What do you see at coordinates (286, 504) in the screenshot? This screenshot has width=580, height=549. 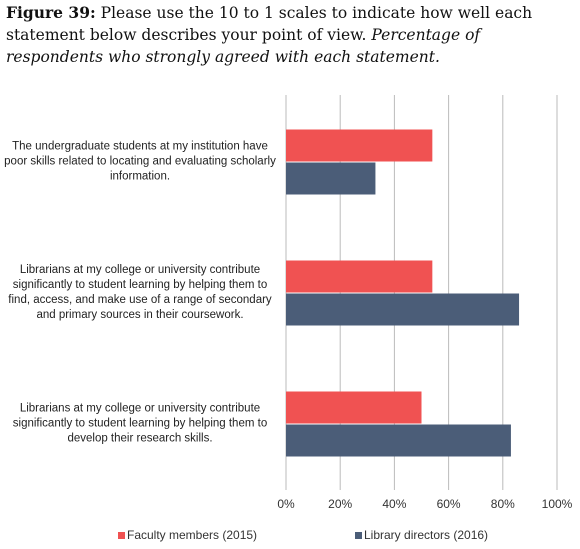 I see `x-tick-label: 0%` at bounding box center [286, 504].